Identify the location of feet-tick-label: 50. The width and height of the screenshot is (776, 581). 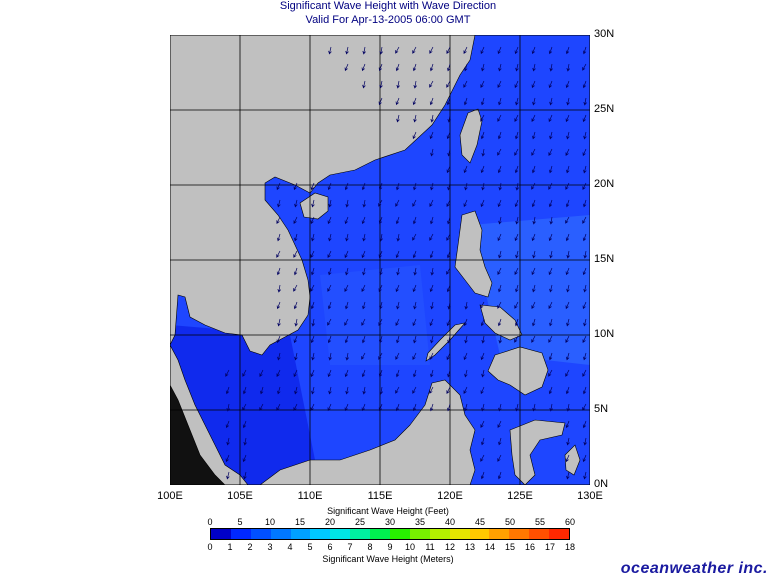
(509, 522).